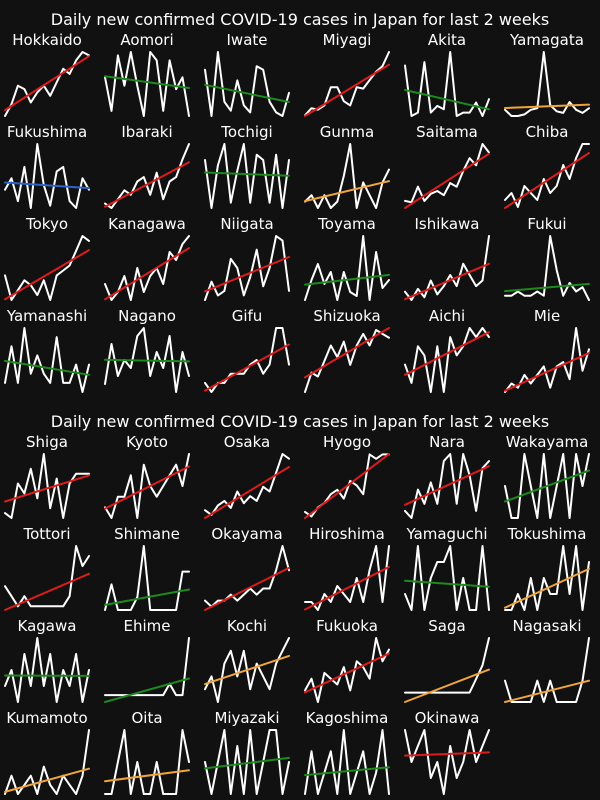 The image size is (600, 800). I want to click on series-line-saitama, so click(447, 173).